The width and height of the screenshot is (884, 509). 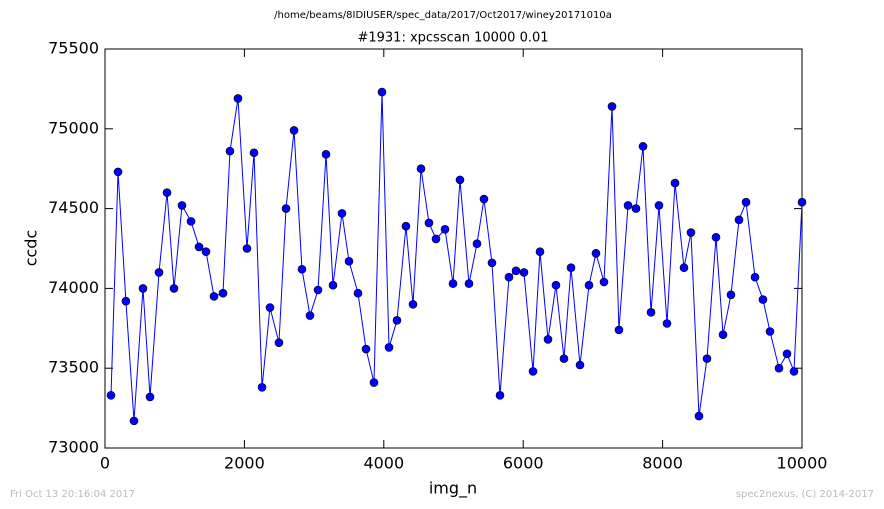 What do you see at coordinates (72, 494) in the screenshot?
I see `footer-left: Fri Oct 13 20:16:04 2017` at bounding box center [72, 494].